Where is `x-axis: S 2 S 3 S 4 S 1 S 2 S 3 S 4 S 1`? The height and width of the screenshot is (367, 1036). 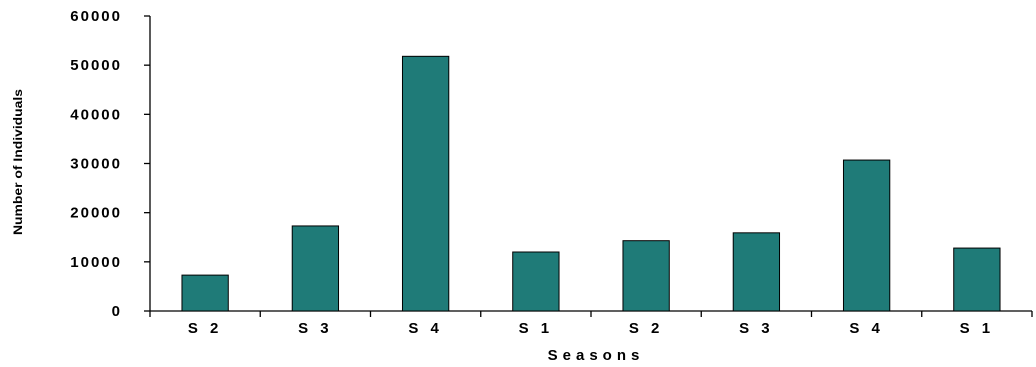
x-axis: S 2 S 3 S 4 S 1 S 2 S 3 S 4 S 1 is located at coordinates (591, 323).